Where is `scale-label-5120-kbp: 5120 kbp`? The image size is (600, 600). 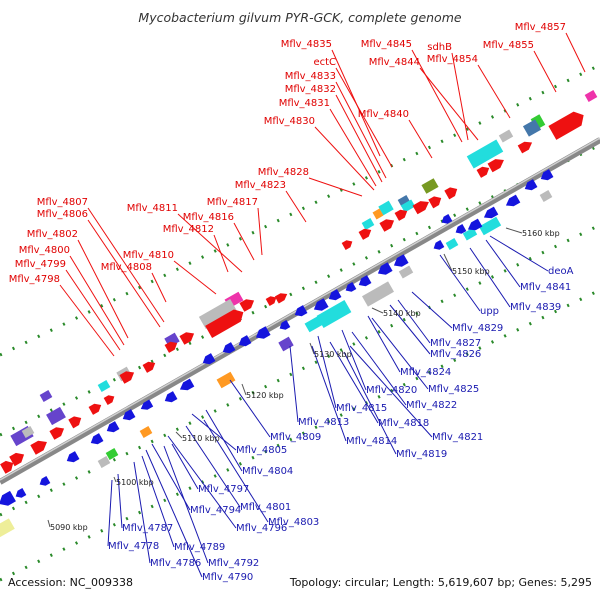 scale-label-5120-kbp: 5120 kbp is located at coordinates (265, 395).